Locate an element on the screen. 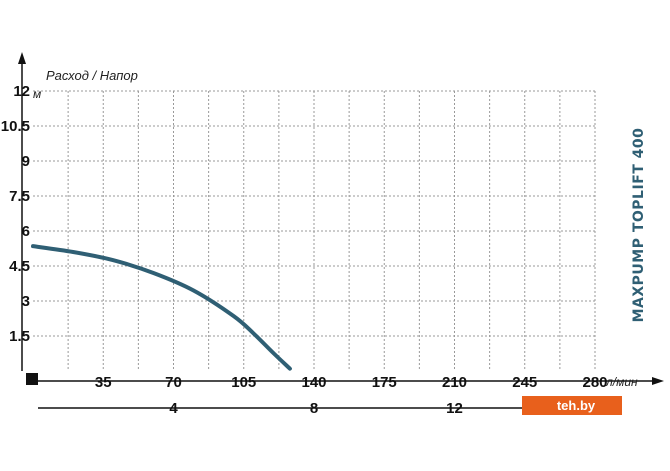 The width and height of the screenshot is (670, 471). x-tick-label: 35 is located at coordinates (103, 382).